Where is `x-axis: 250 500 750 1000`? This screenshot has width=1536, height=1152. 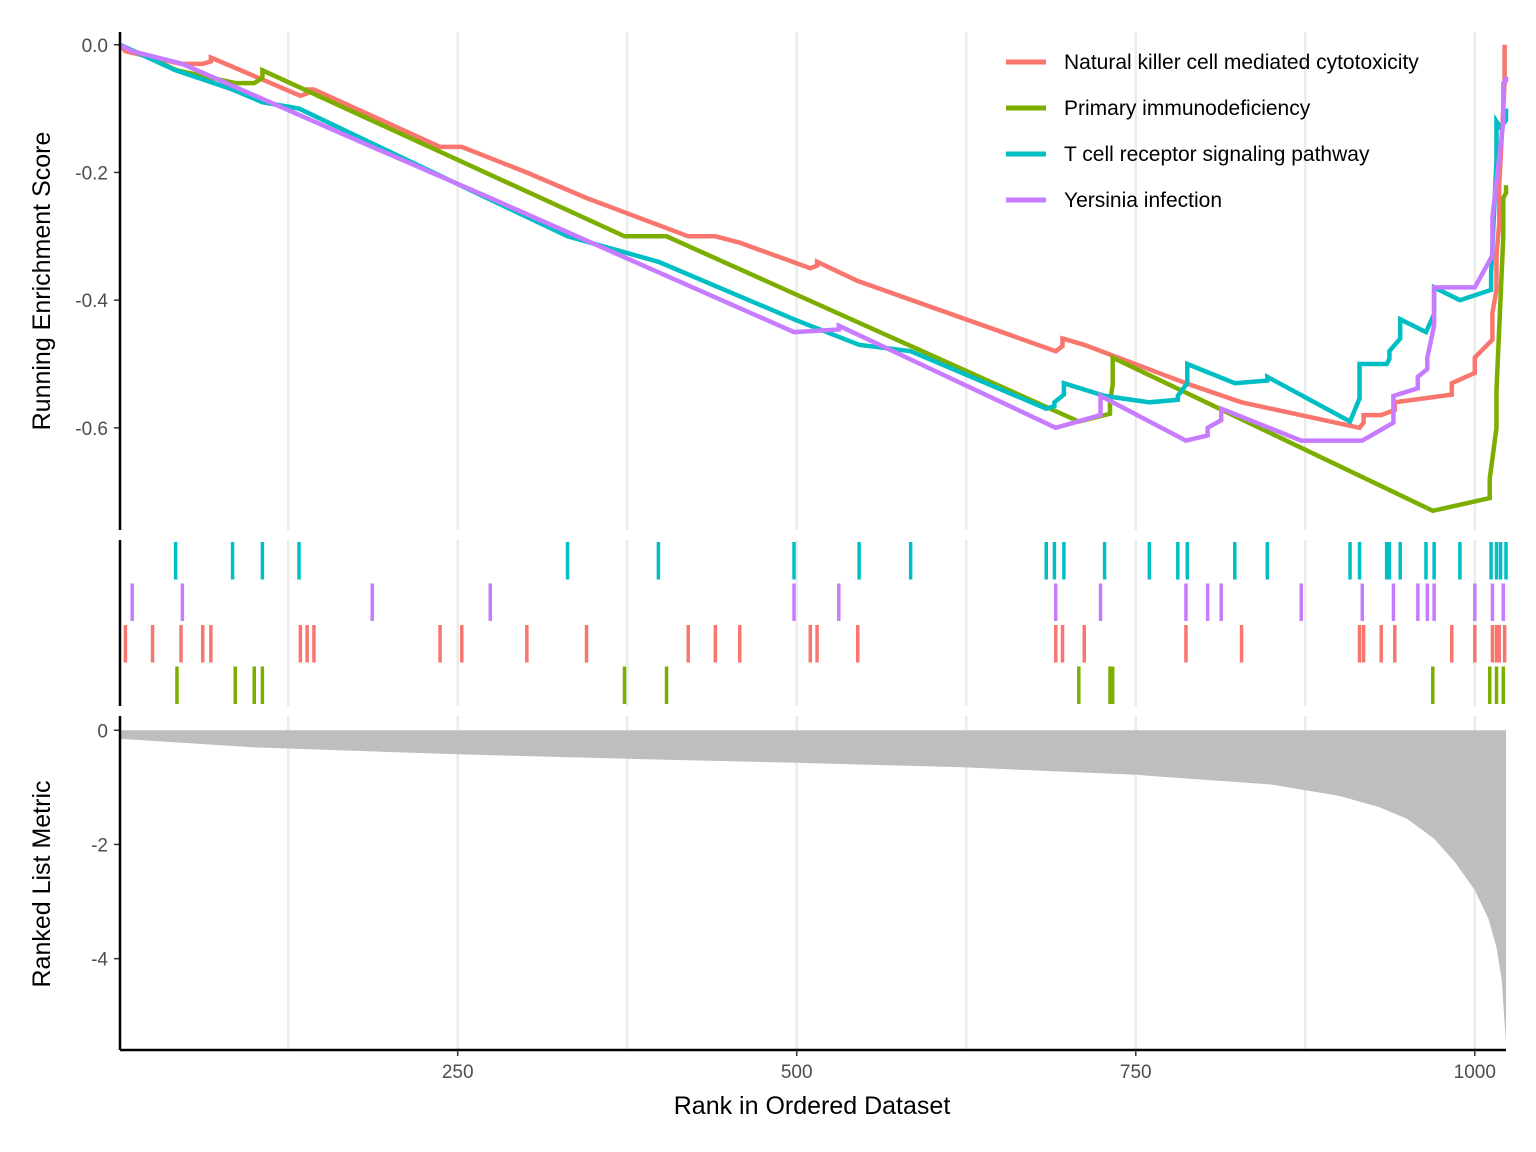
x-axis: 250 500 750 1000 is located at coordinates (969, 1066).